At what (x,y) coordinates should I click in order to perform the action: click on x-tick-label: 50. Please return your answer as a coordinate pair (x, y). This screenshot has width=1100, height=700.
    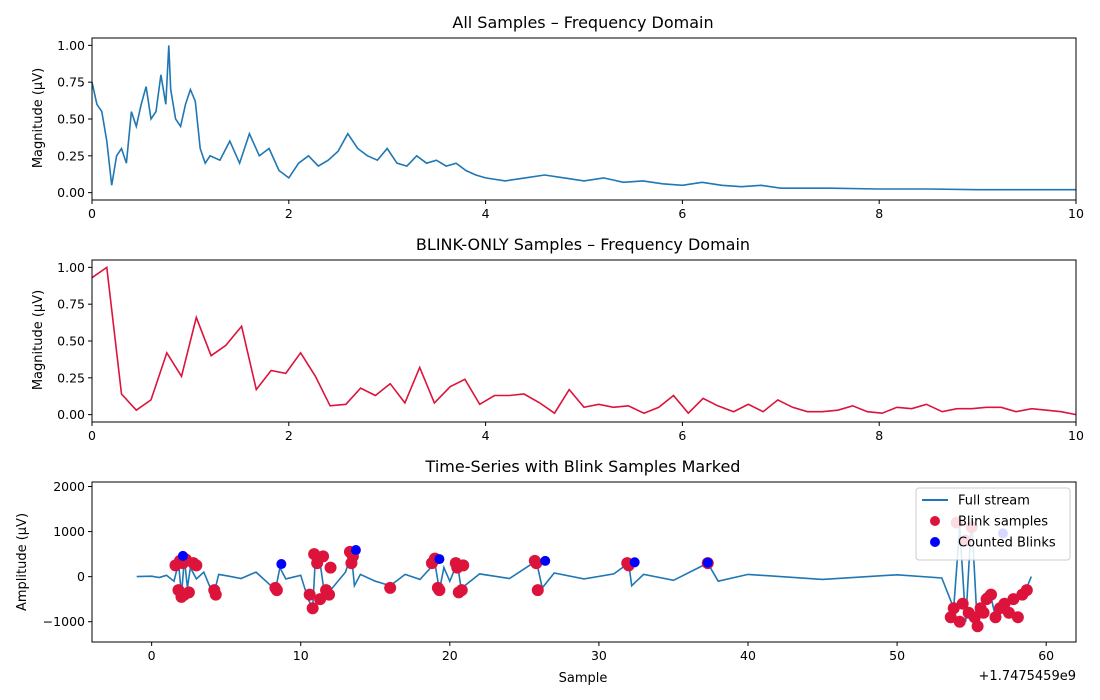
    Looking at the image, I should click on (897, 655).